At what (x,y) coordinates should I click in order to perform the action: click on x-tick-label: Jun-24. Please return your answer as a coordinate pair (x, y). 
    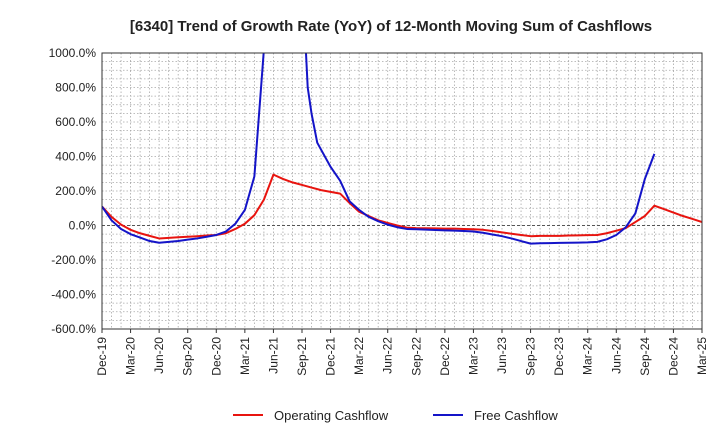
    Looking at the image, I should click on (616, 355).